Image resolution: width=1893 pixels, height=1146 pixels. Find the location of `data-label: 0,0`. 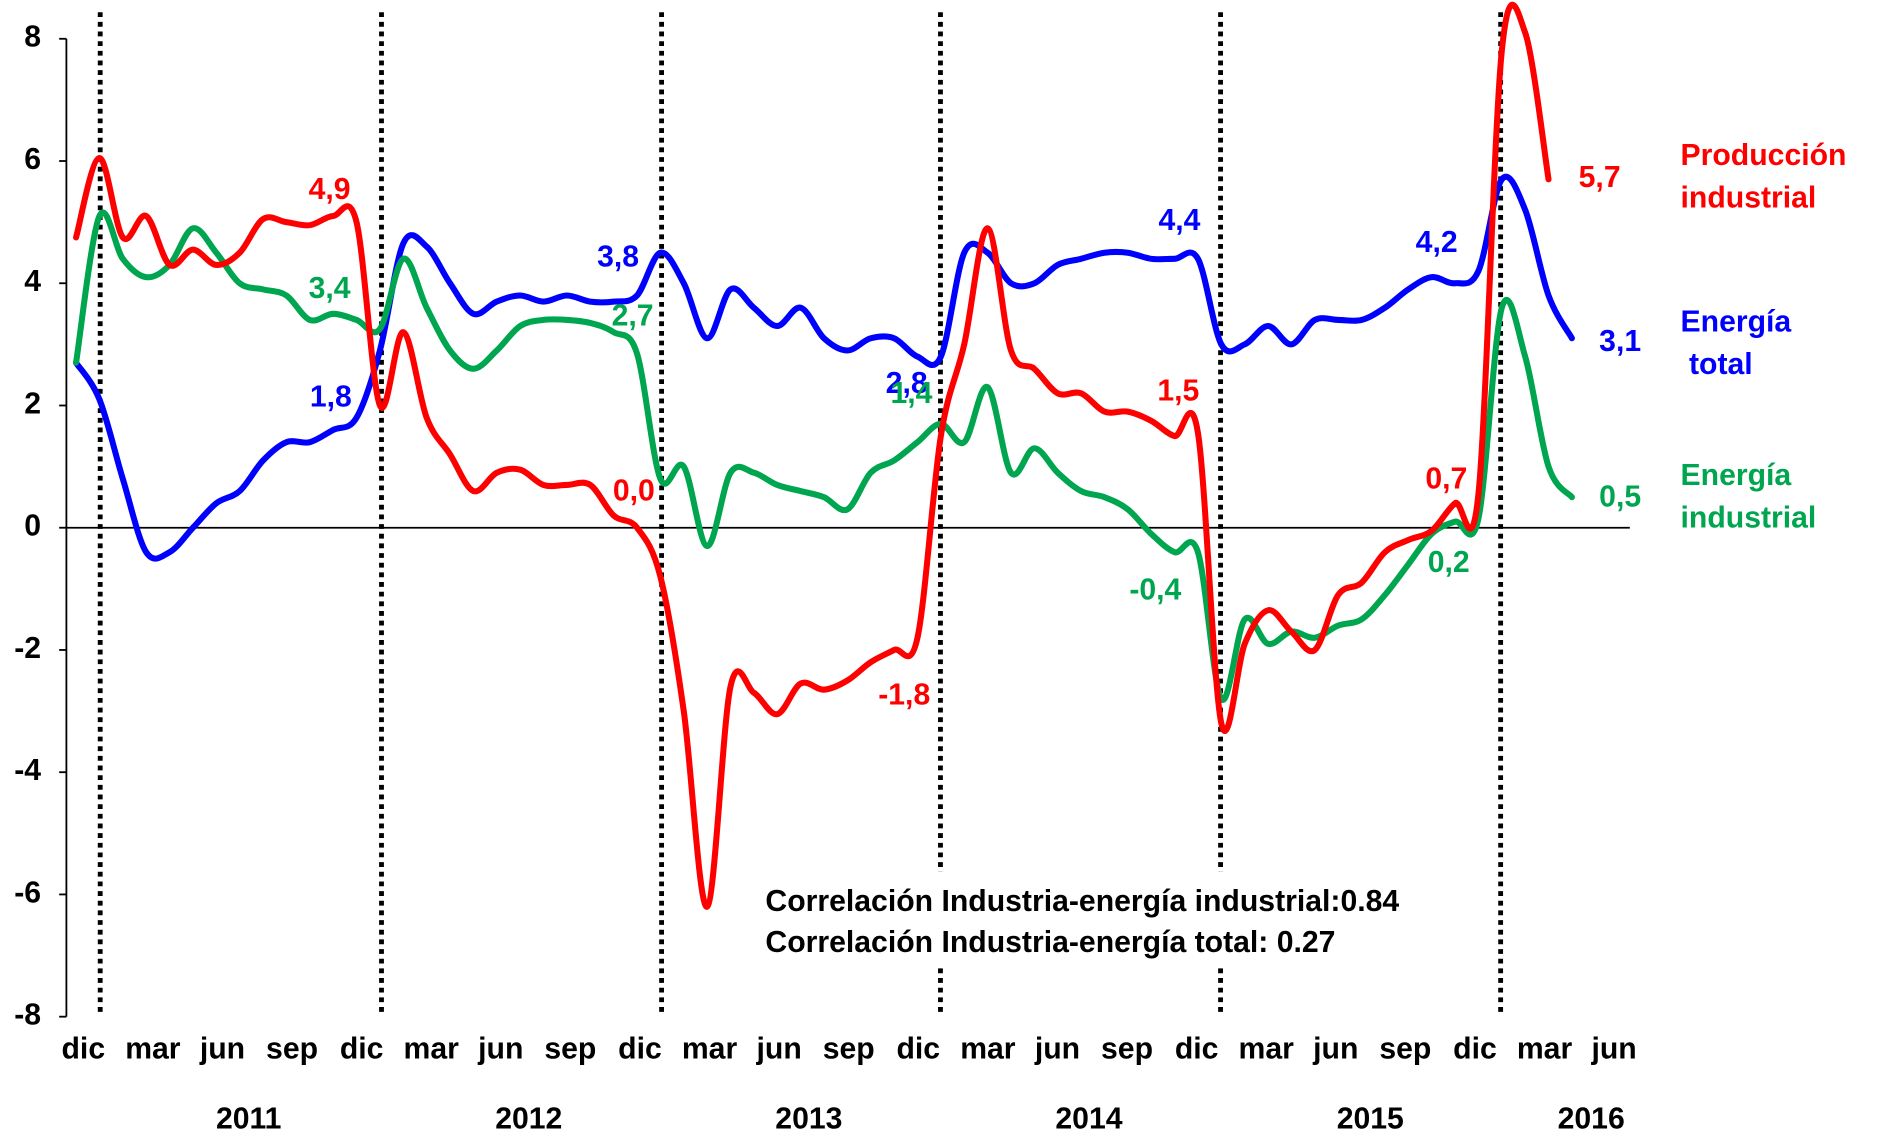

data-label: 0,0 is located at coordinates (634, 491).